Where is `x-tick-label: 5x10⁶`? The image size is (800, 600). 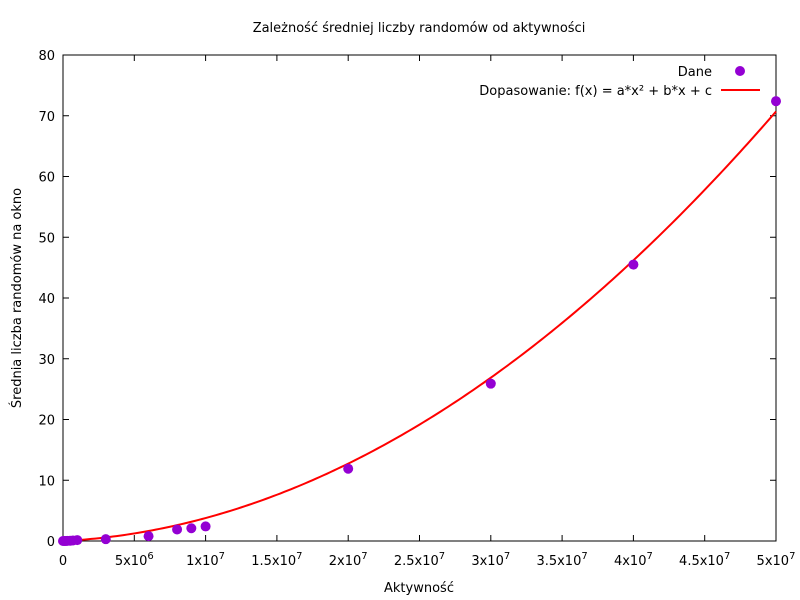
x-tick-label: 5x10⁶ is located at coordinates (134, 560).